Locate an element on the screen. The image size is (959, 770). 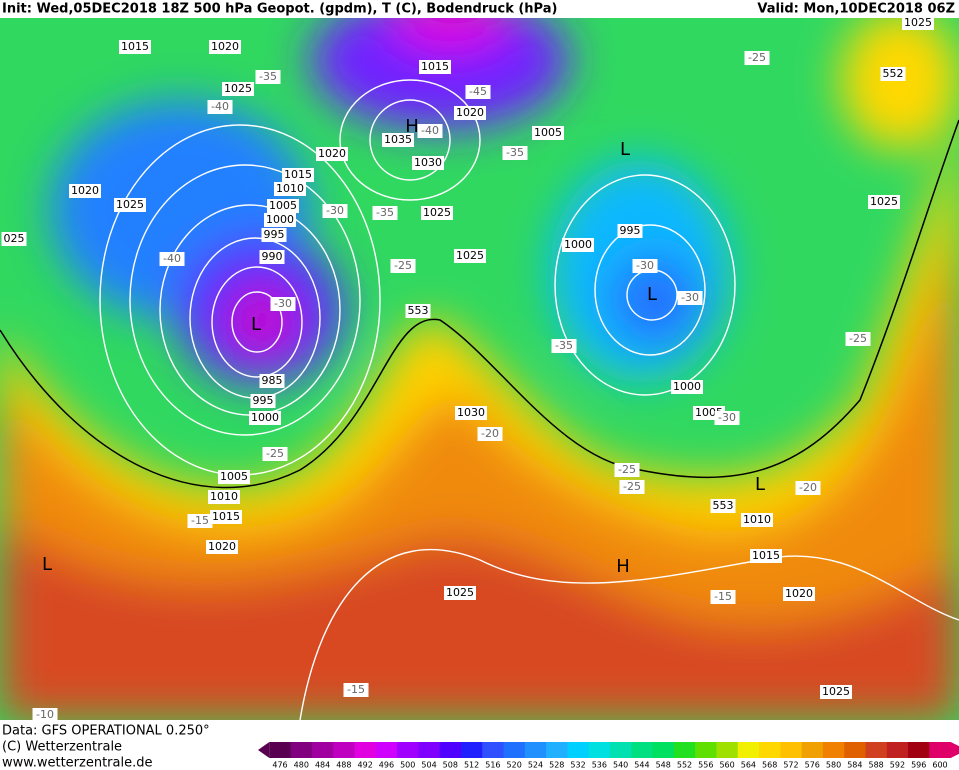
colorbar-label: 588 is located at coordinates (875, 765).